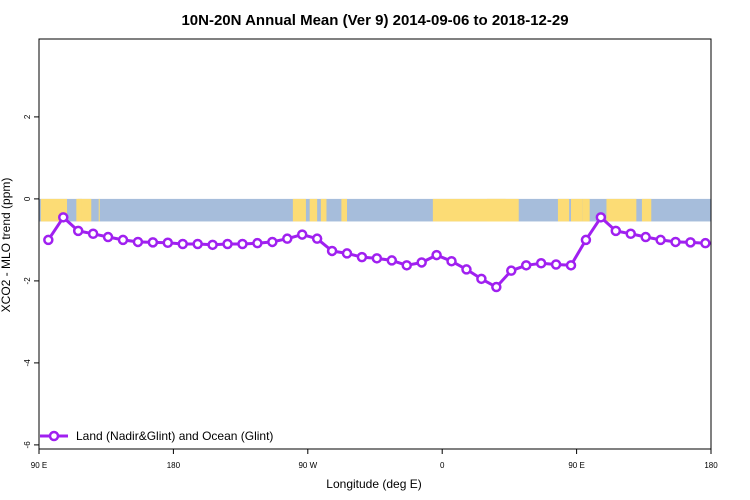 The height and width of the screenshot is (500, 750). I want to click on y-tick-label: -2, so click(27, 281).